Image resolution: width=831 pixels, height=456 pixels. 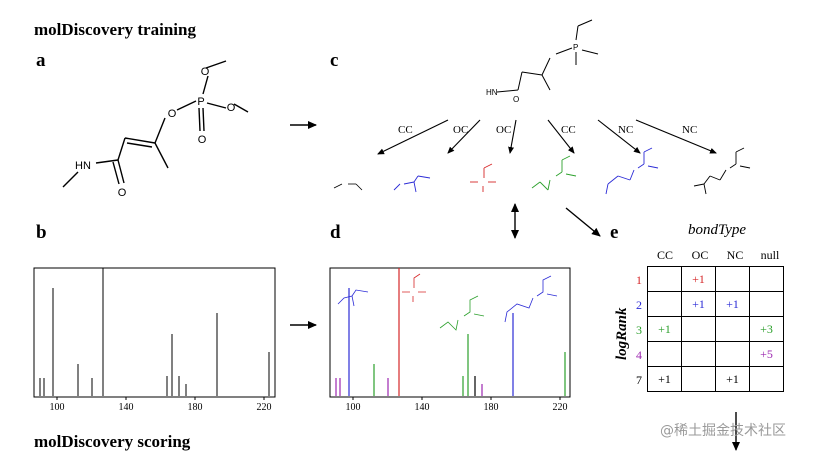 What do you see at coordinates (700, 255) in the screenshot?
I see `column-header-oc: OC` at bounding box center [700, 255].